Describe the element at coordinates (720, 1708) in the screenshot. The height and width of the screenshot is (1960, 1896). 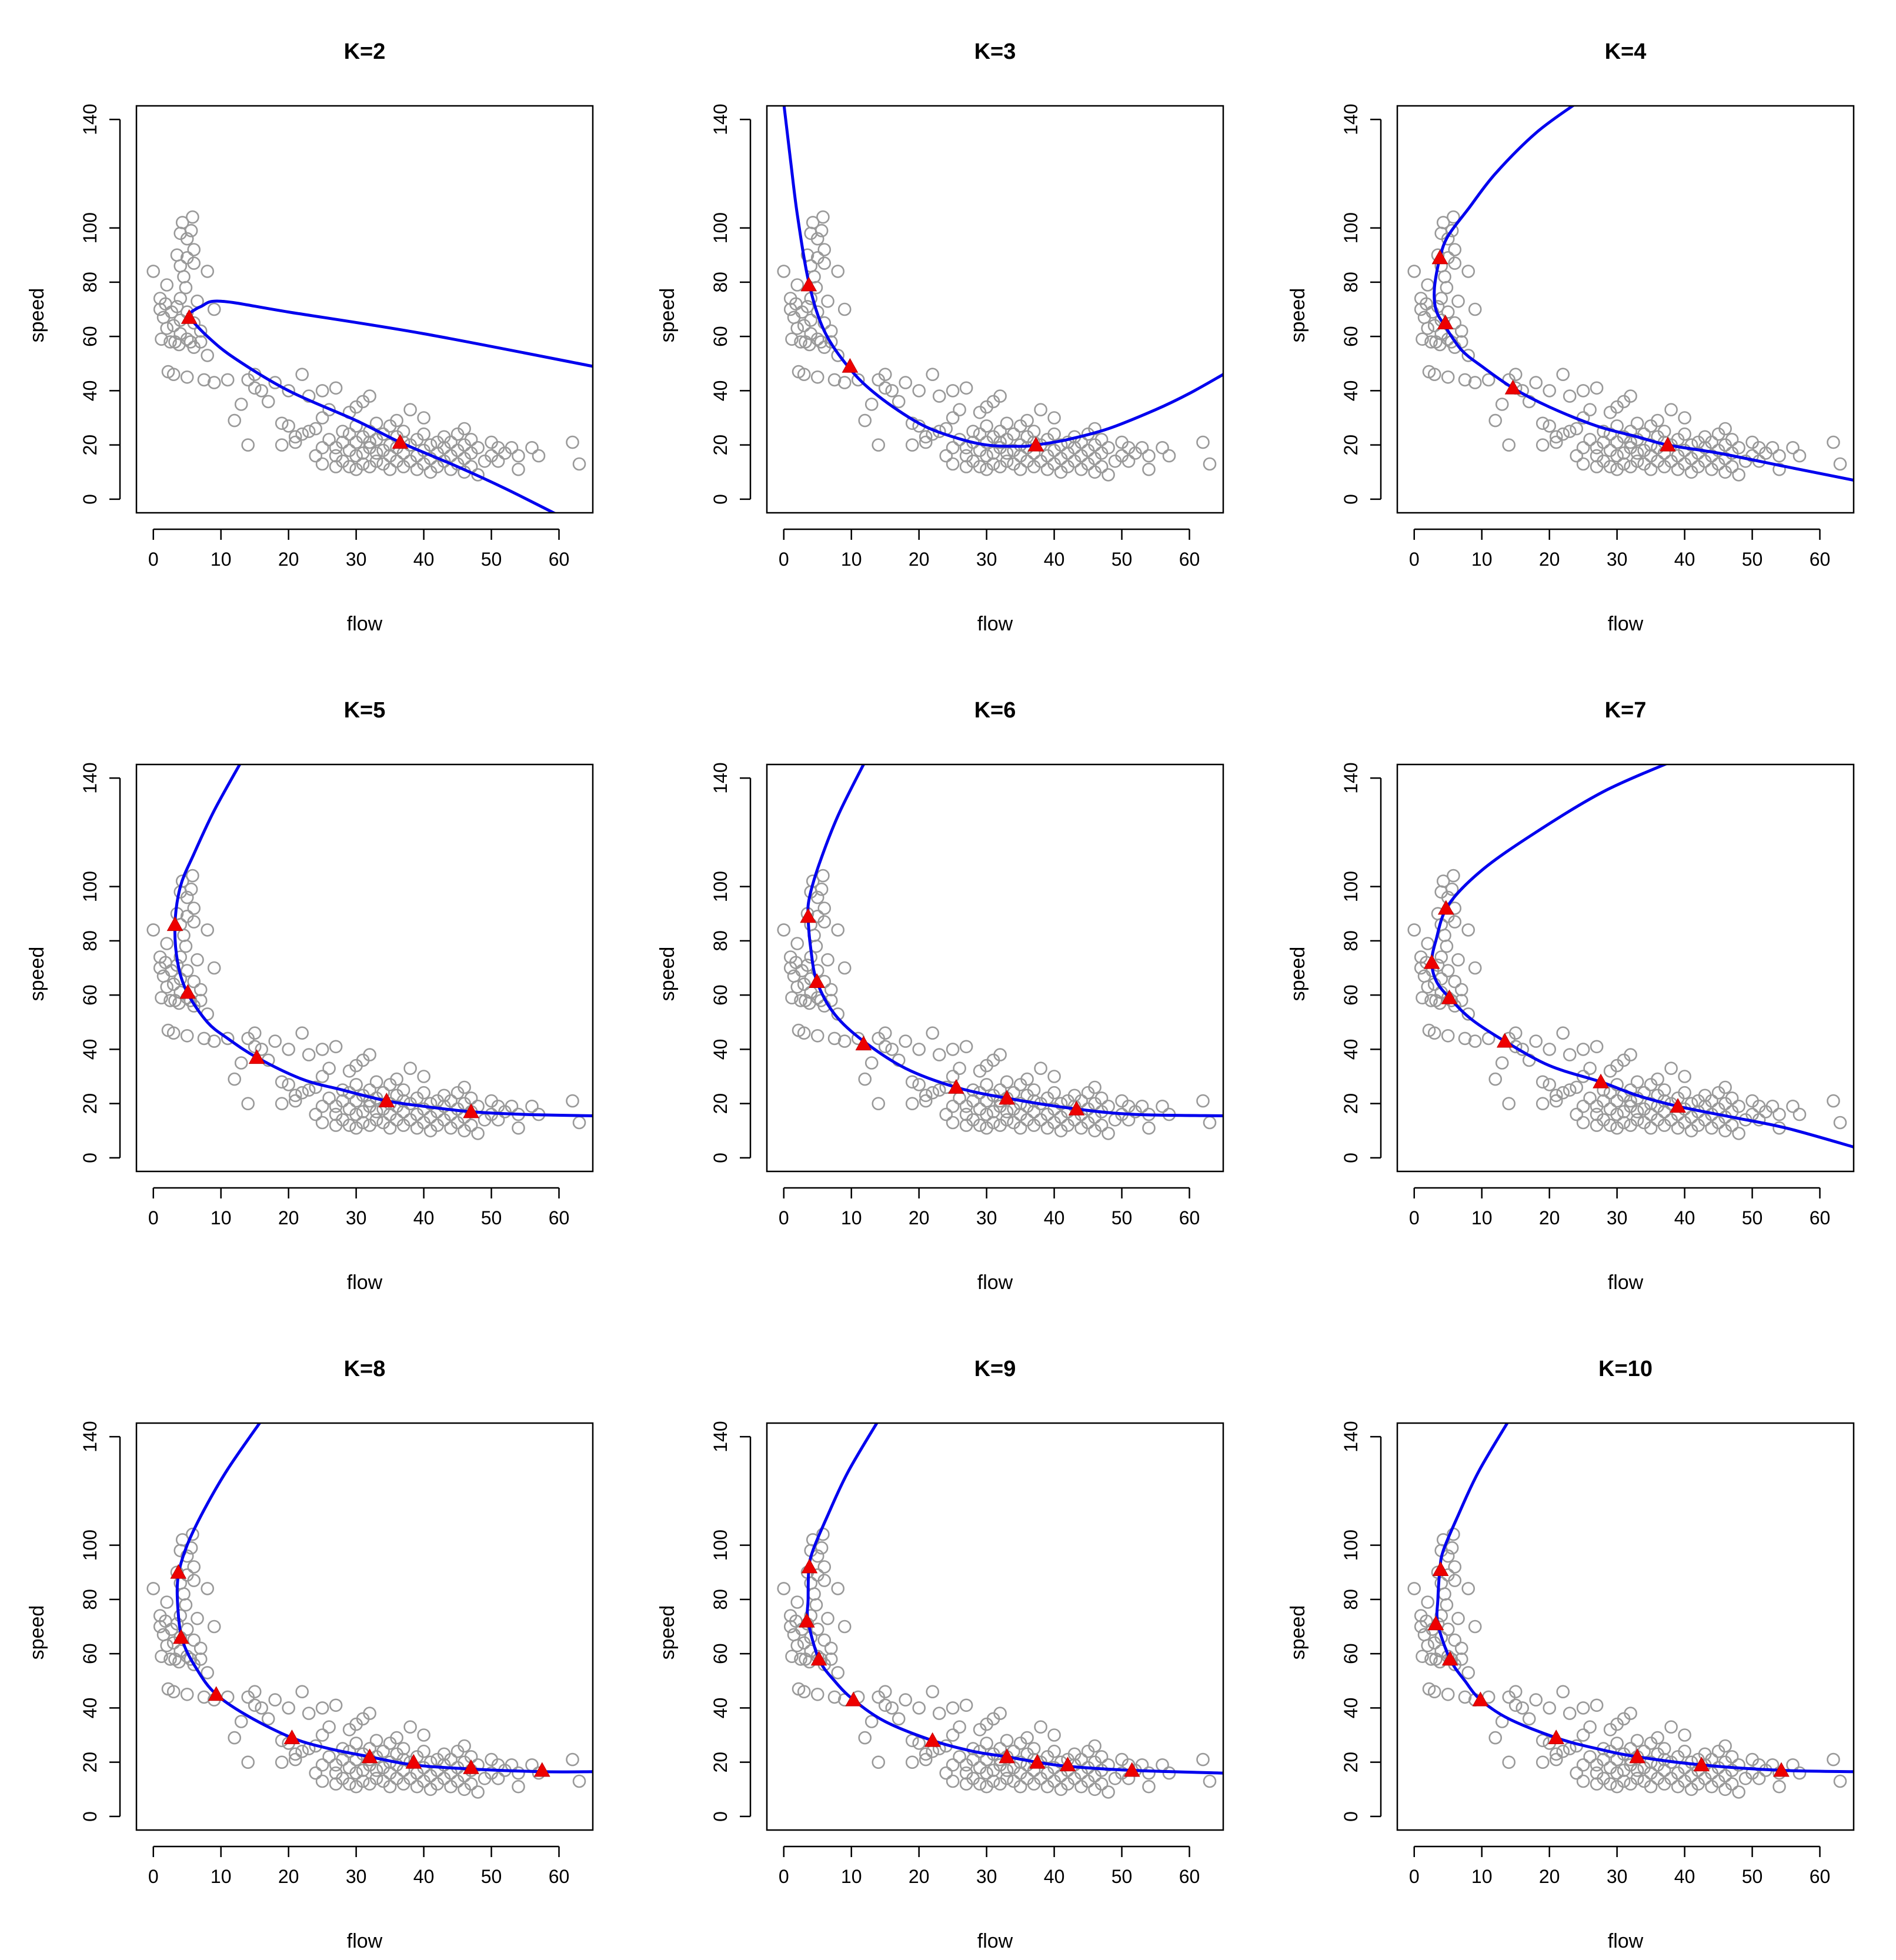
I see `y-tick-label: 40` at that location.